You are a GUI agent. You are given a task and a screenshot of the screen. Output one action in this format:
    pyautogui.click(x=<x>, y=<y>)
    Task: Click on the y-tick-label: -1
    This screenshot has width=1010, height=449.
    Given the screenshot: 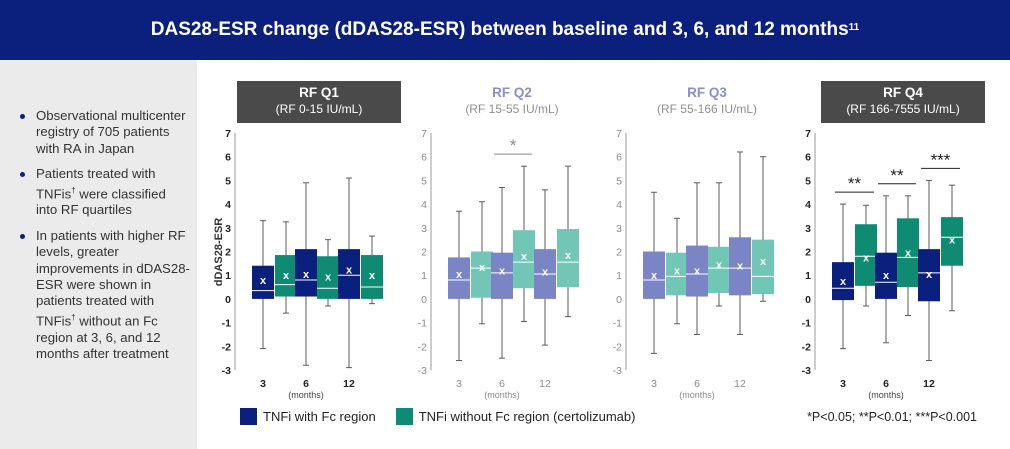 What is the action you would take?
    pyautogui.click(x=806, y=324)
    